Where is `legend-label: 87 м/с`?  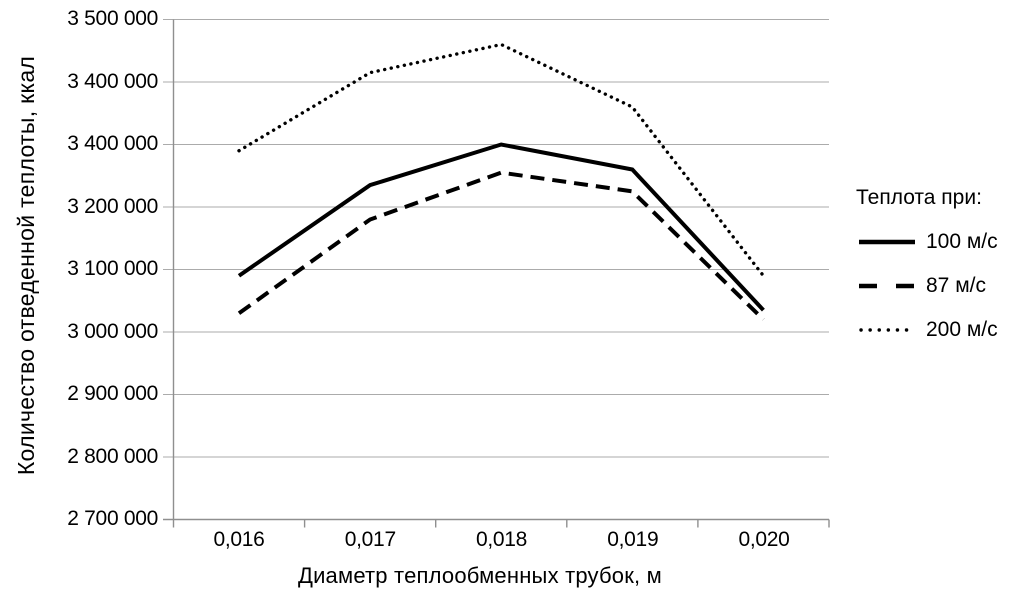
legend-label: 87 м/с is located at coordinates (956, 285).